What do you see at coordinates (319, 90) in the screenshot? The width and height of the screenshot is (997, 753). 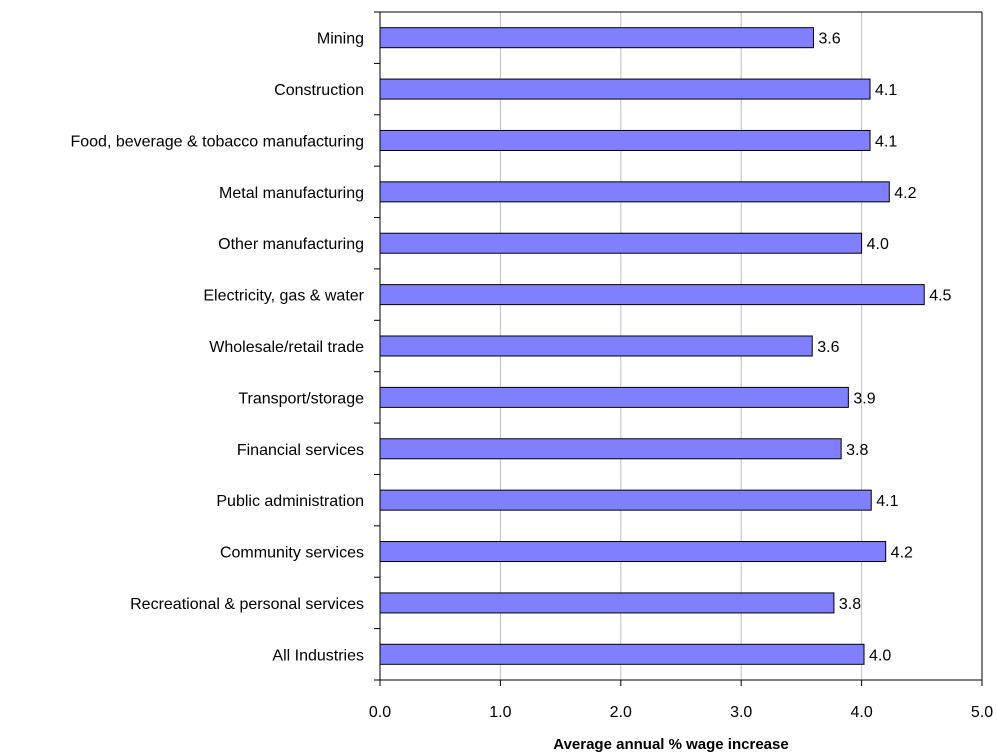 I see `category-label: Construction` at bounding box center [319, 90].